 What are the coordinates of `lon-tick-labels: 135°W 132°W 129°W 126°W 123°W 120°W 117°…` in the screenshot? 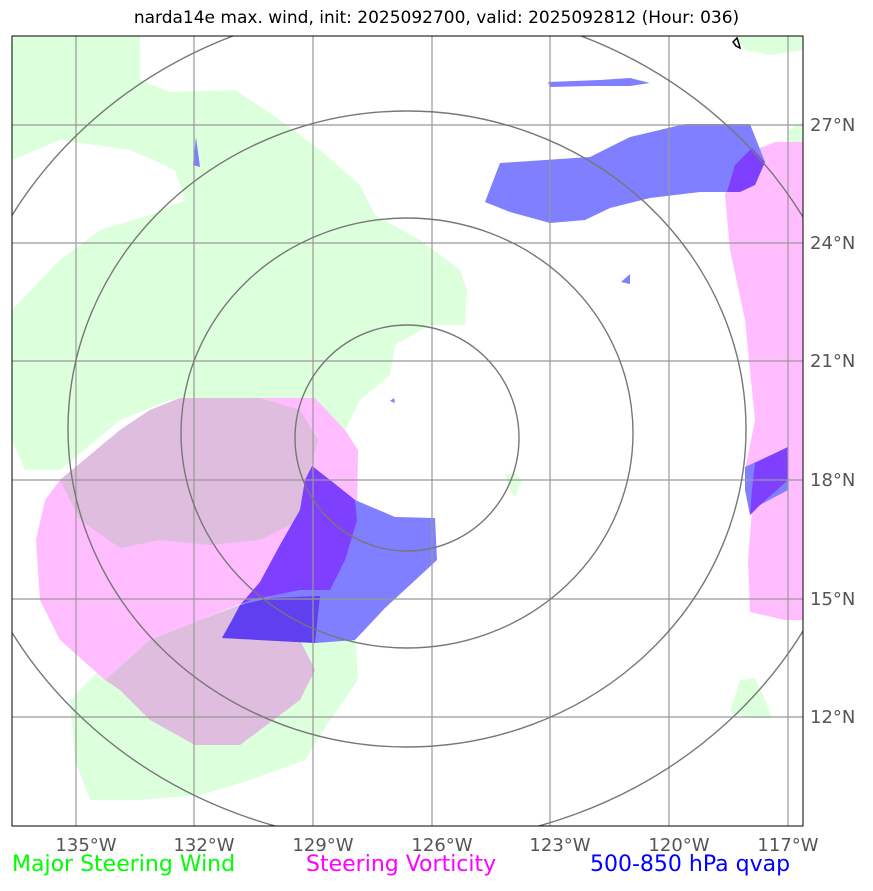 It's located at (436, 845).